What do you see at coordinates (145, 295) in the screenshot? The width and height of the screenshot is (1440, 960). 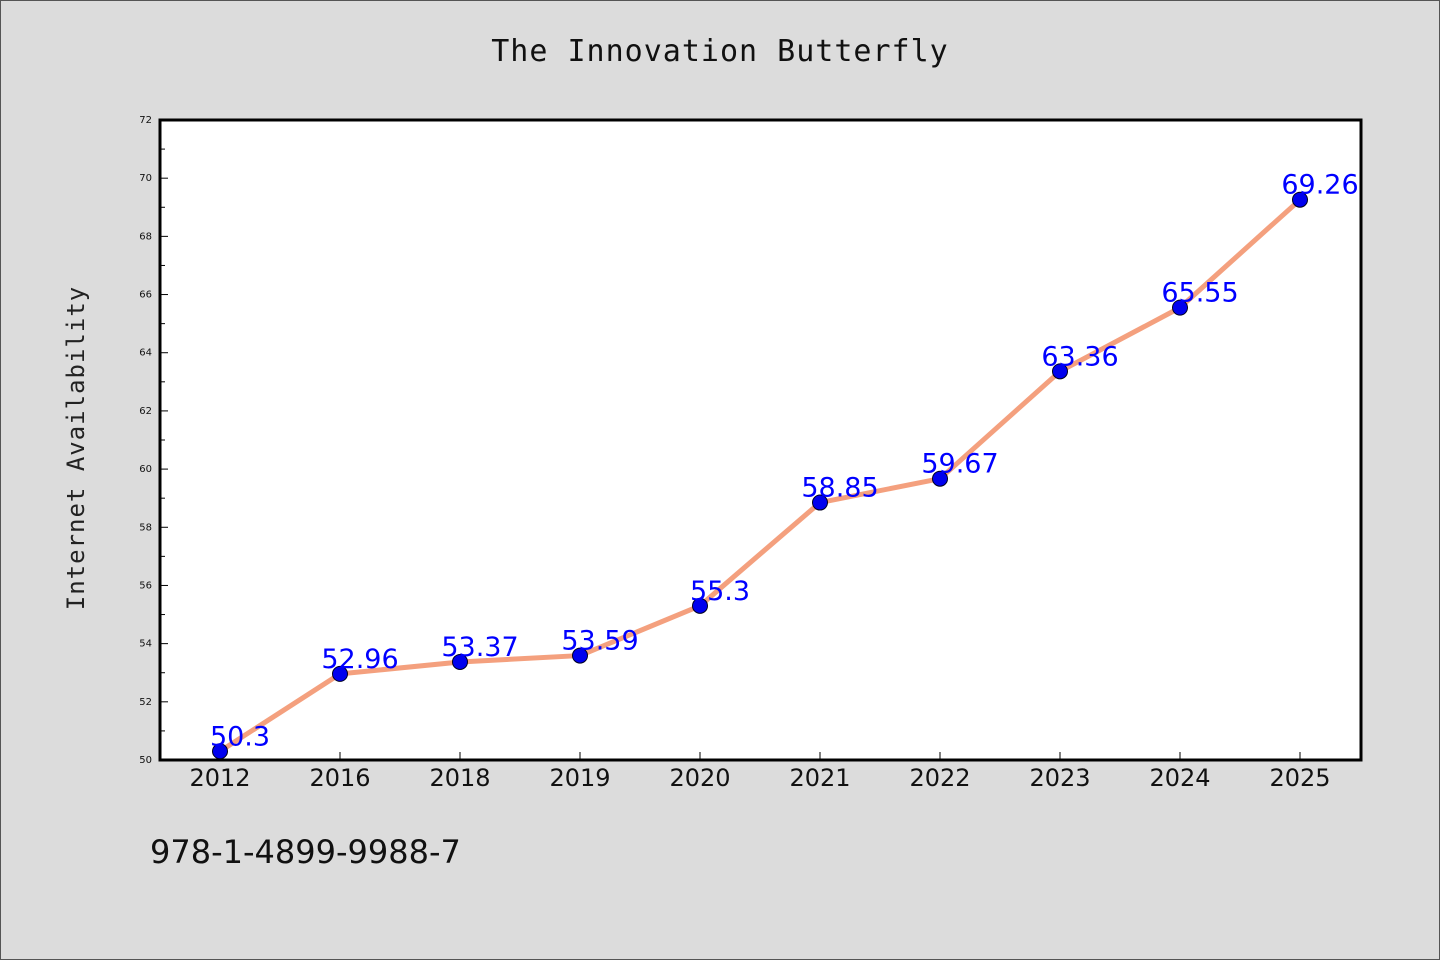 I see `y-tick-label: 66` at bounding box center [145, 295].